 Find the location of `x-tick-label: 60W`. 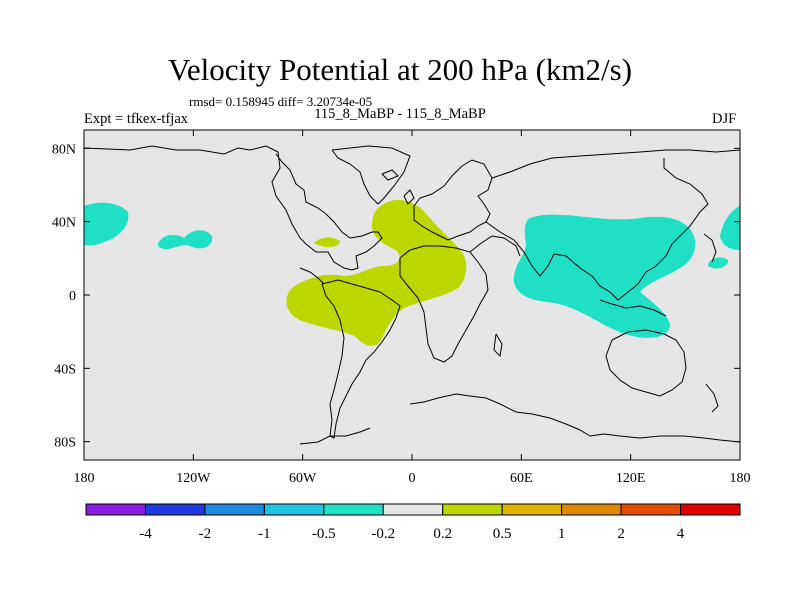

x-tick-label: 60W is located at coordinates (303, 478).